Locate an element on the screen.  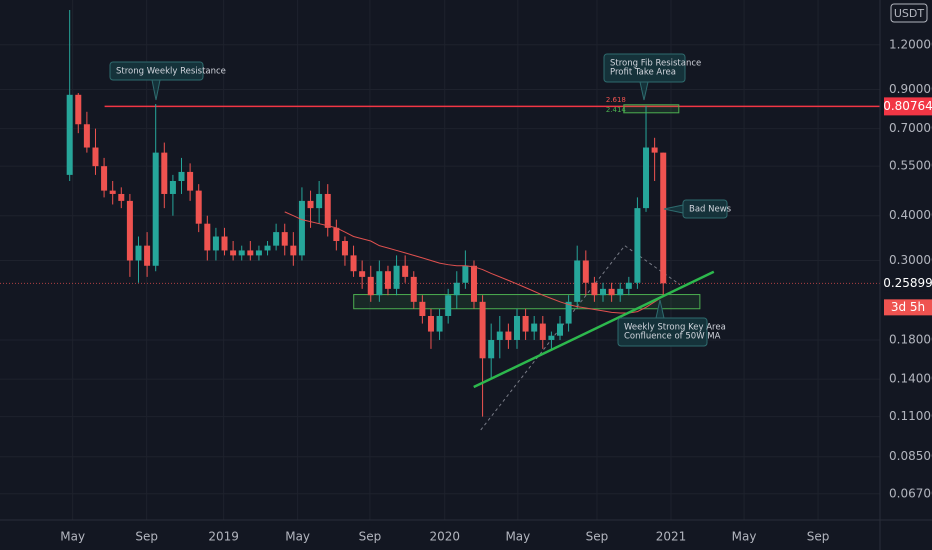
moving-average is located at coordinates (474, 262).